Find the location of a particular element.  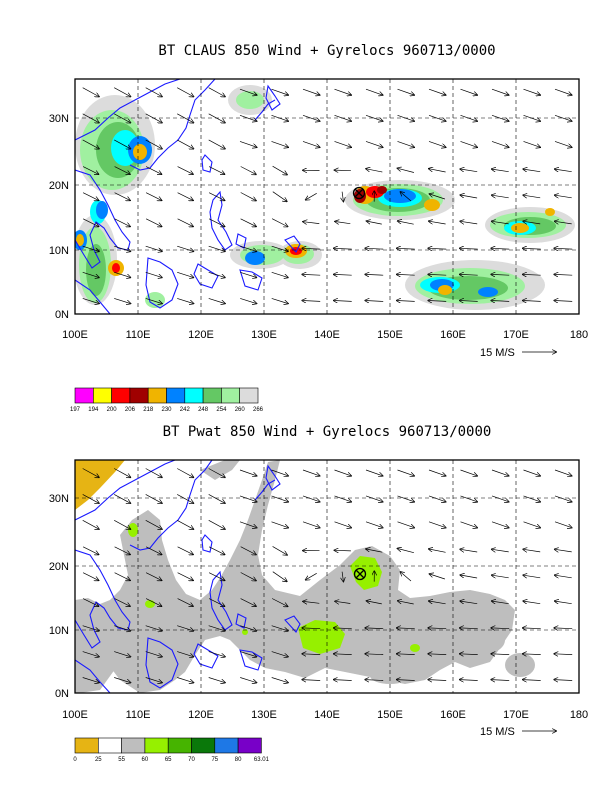

storm-marker is located at coordinates (360, 574).